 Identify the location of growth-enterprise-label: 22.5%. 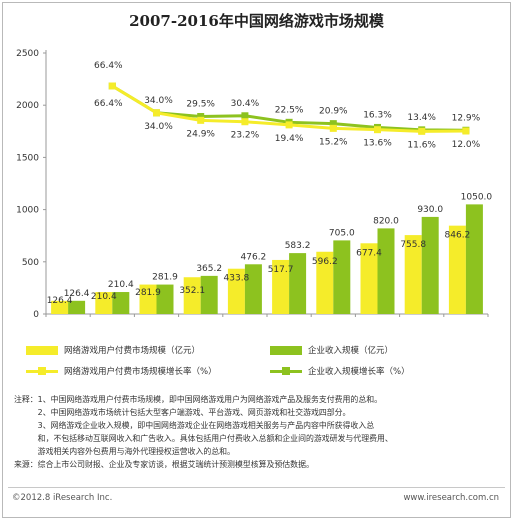
(289, 110).